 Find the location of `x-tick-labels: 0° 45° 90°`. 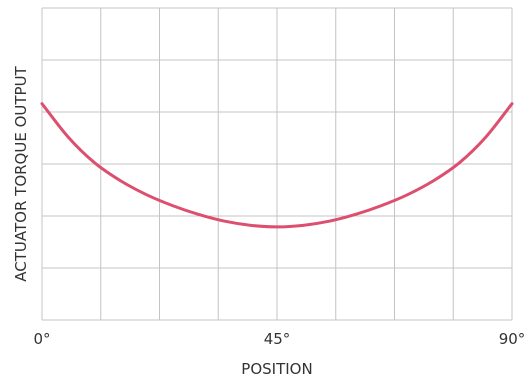

x-tick-labels: 0° 45° 90° is located at coordinates (279, 339).